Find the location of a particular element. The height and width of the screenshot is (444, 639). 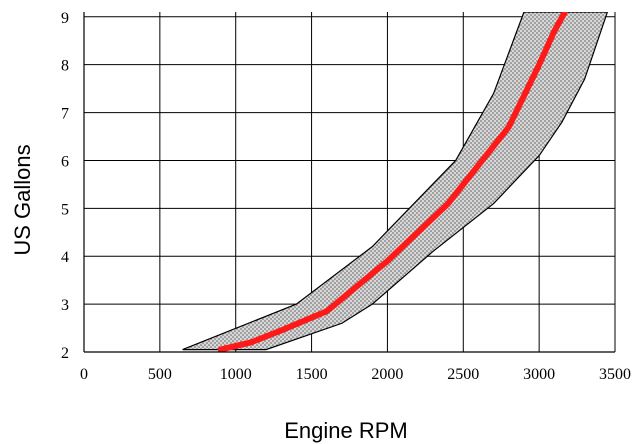

x-tick-label: 3500 is located at coordinates (615, 374).